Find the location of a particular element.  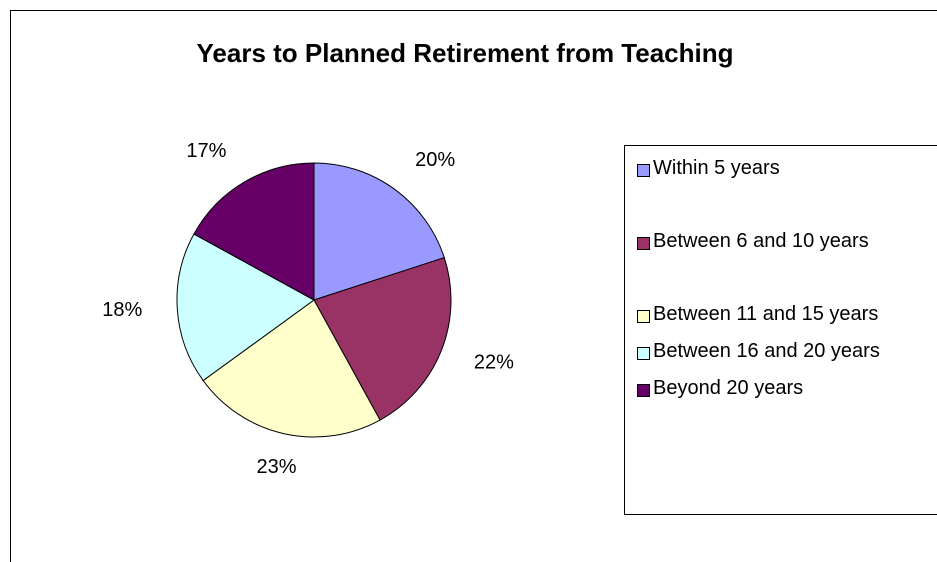

data-label: 23% is located at coordinates (276, 467).